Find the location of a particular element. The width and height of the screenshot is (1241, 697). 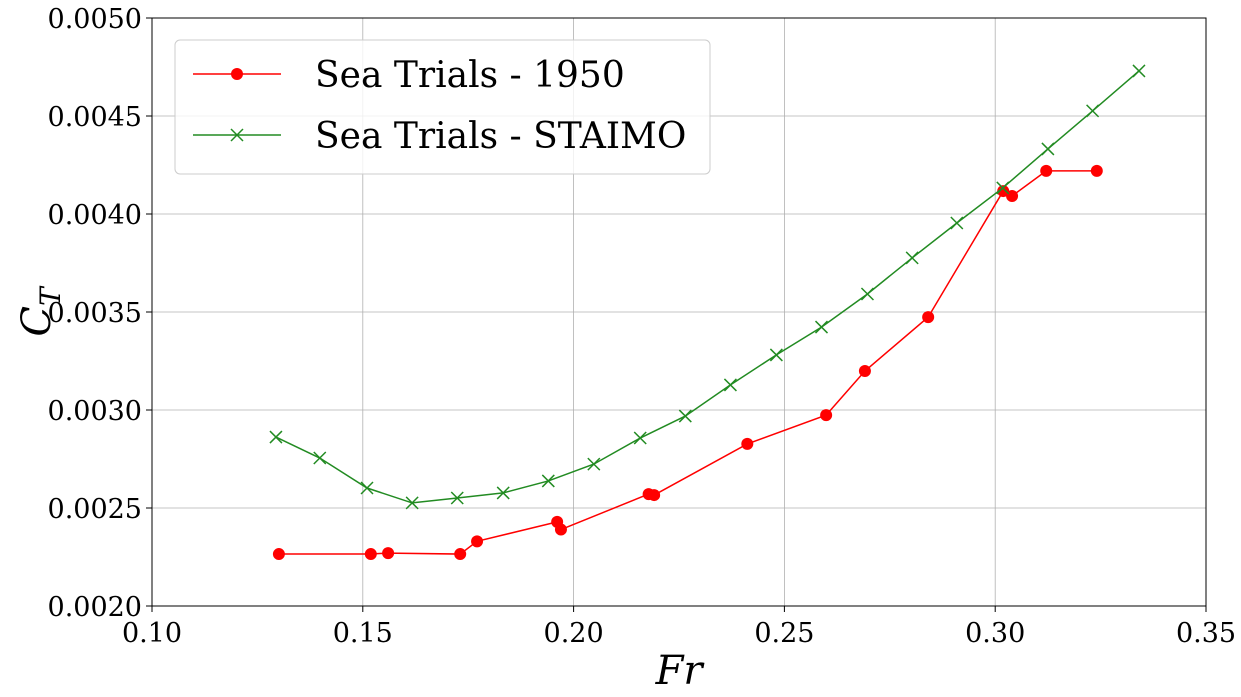

legend-box is located at coordinates (442, 107).